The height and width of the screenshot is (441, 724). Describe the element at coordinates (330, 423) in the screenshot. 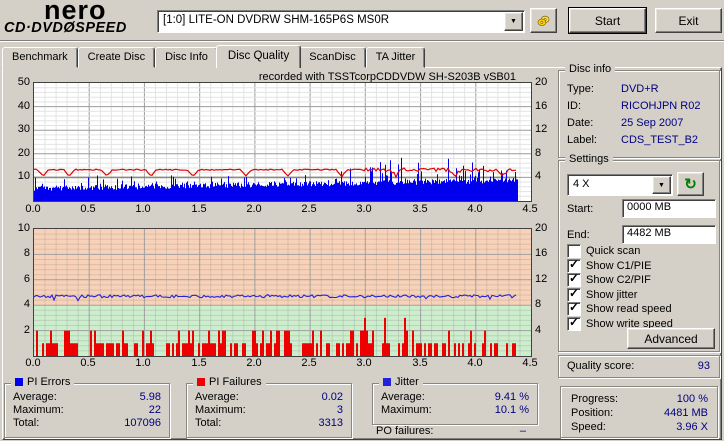

I see `stat-value-pi-failures-total: 3313` at that location.